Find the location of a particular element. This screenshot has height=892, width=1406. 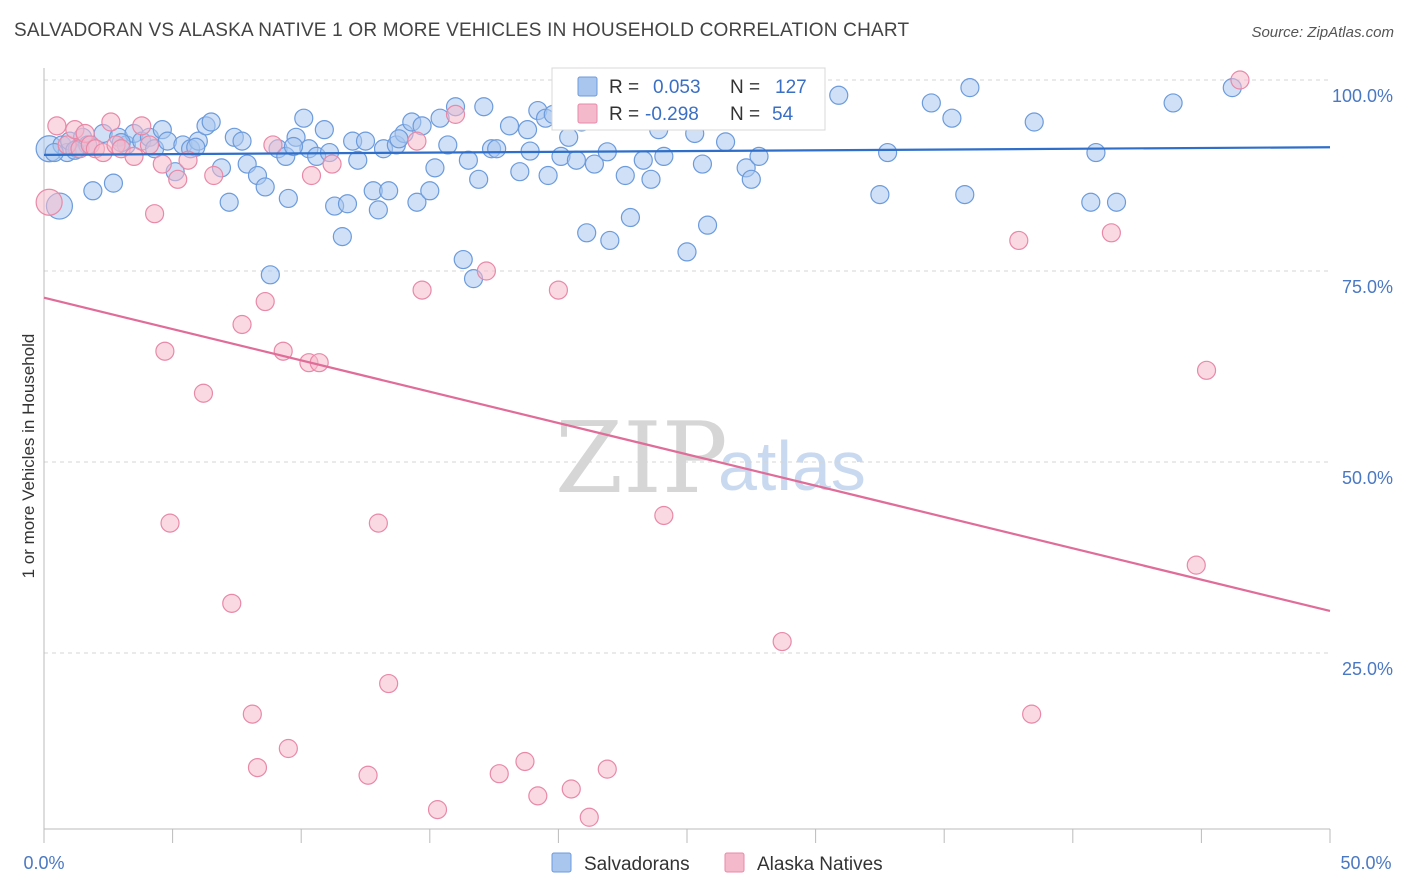

watermark: ZIP atlas is located at coordinates (710, 459).